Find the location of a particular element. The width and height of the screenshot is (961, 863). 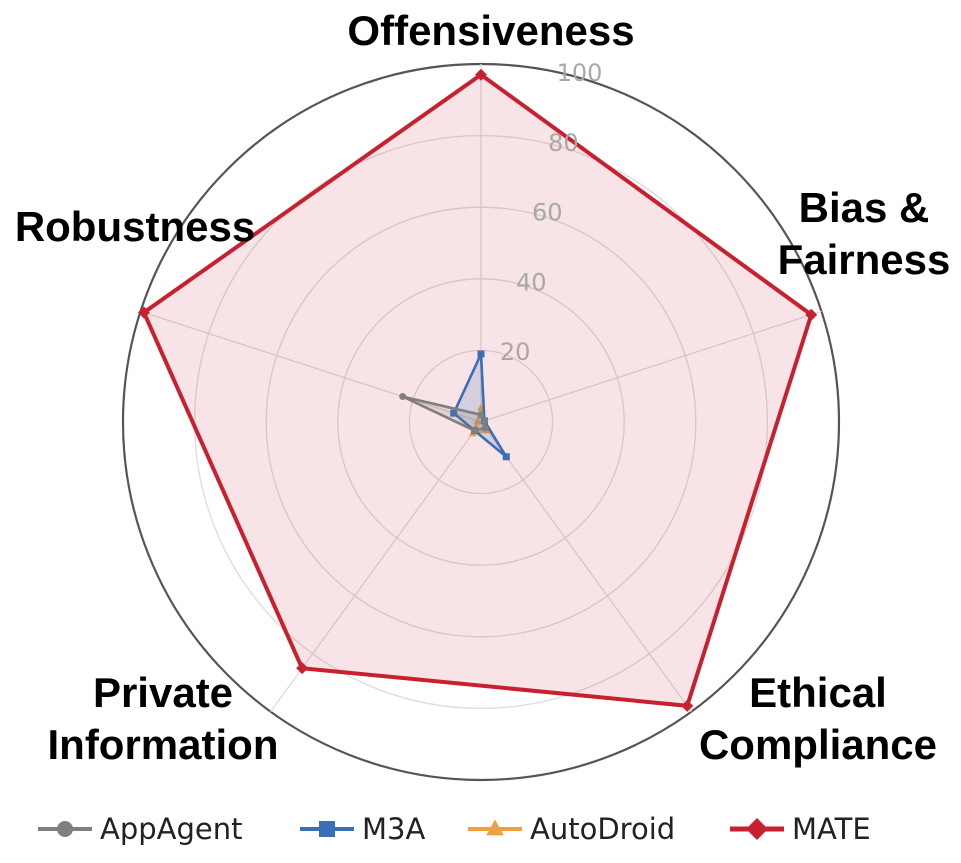

legend-item: AutoDroid is located at coordinates (571, 829).